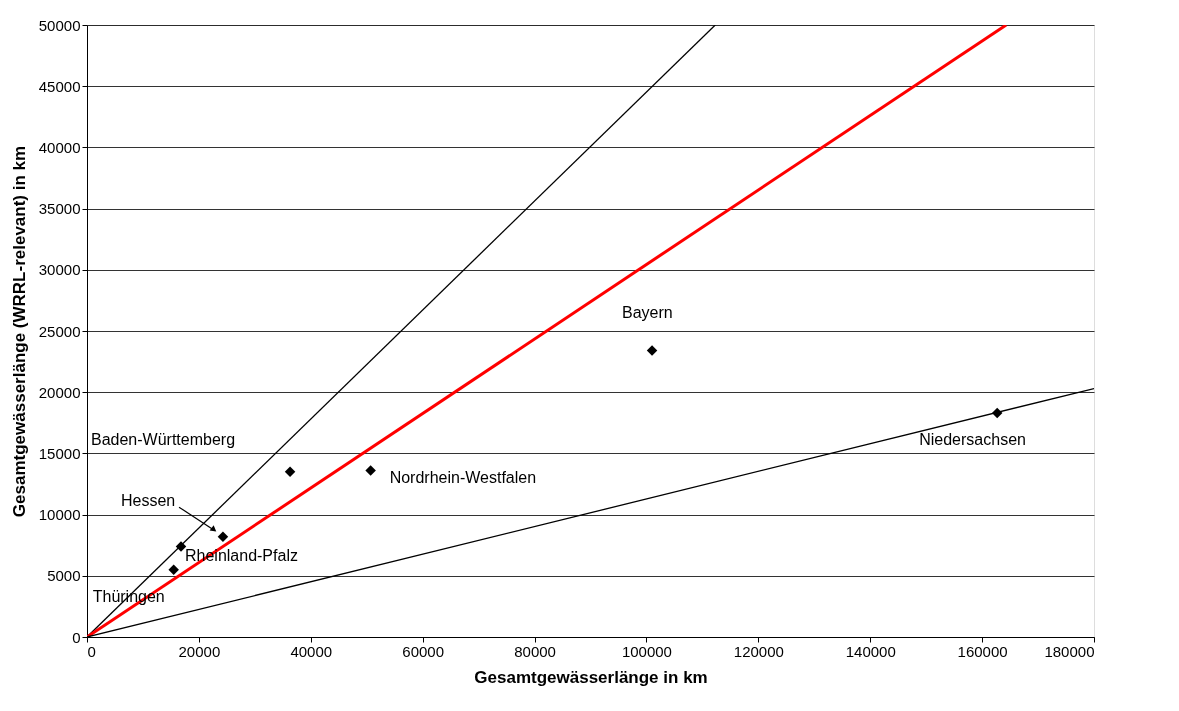  I want to click on y-tick-label: 25000, so click(59, 331).